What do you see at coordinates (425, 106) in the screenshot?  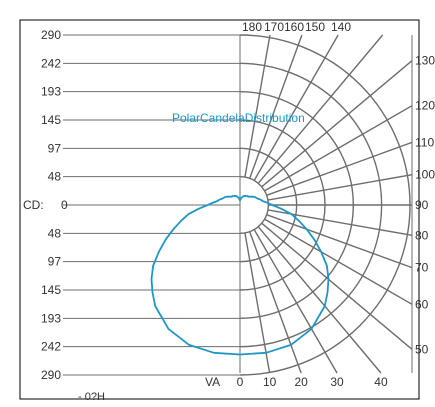 I see `angle-label-right: 120` at bounding box center [425, 106].